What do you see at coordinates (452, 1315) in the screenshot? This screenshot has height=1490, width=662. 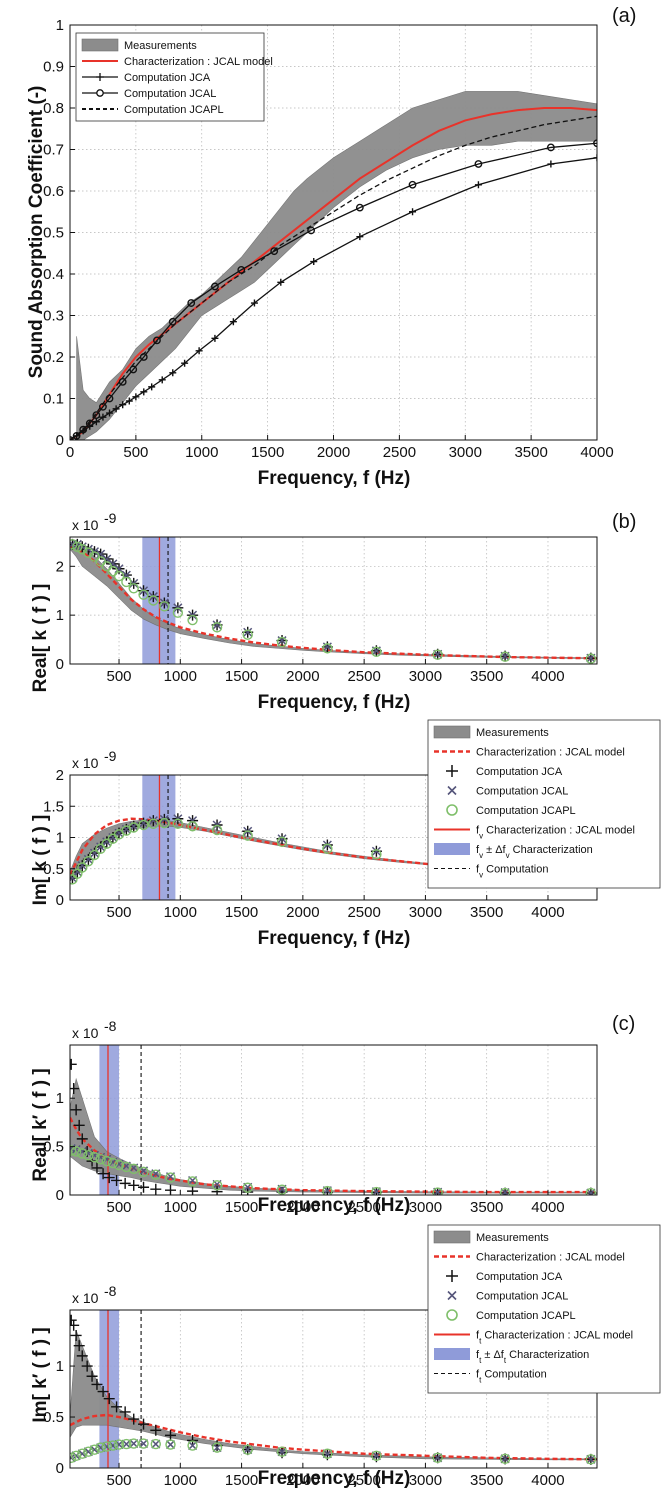 I see `legend-swatch-circle` at bounding box center [452, 1315].